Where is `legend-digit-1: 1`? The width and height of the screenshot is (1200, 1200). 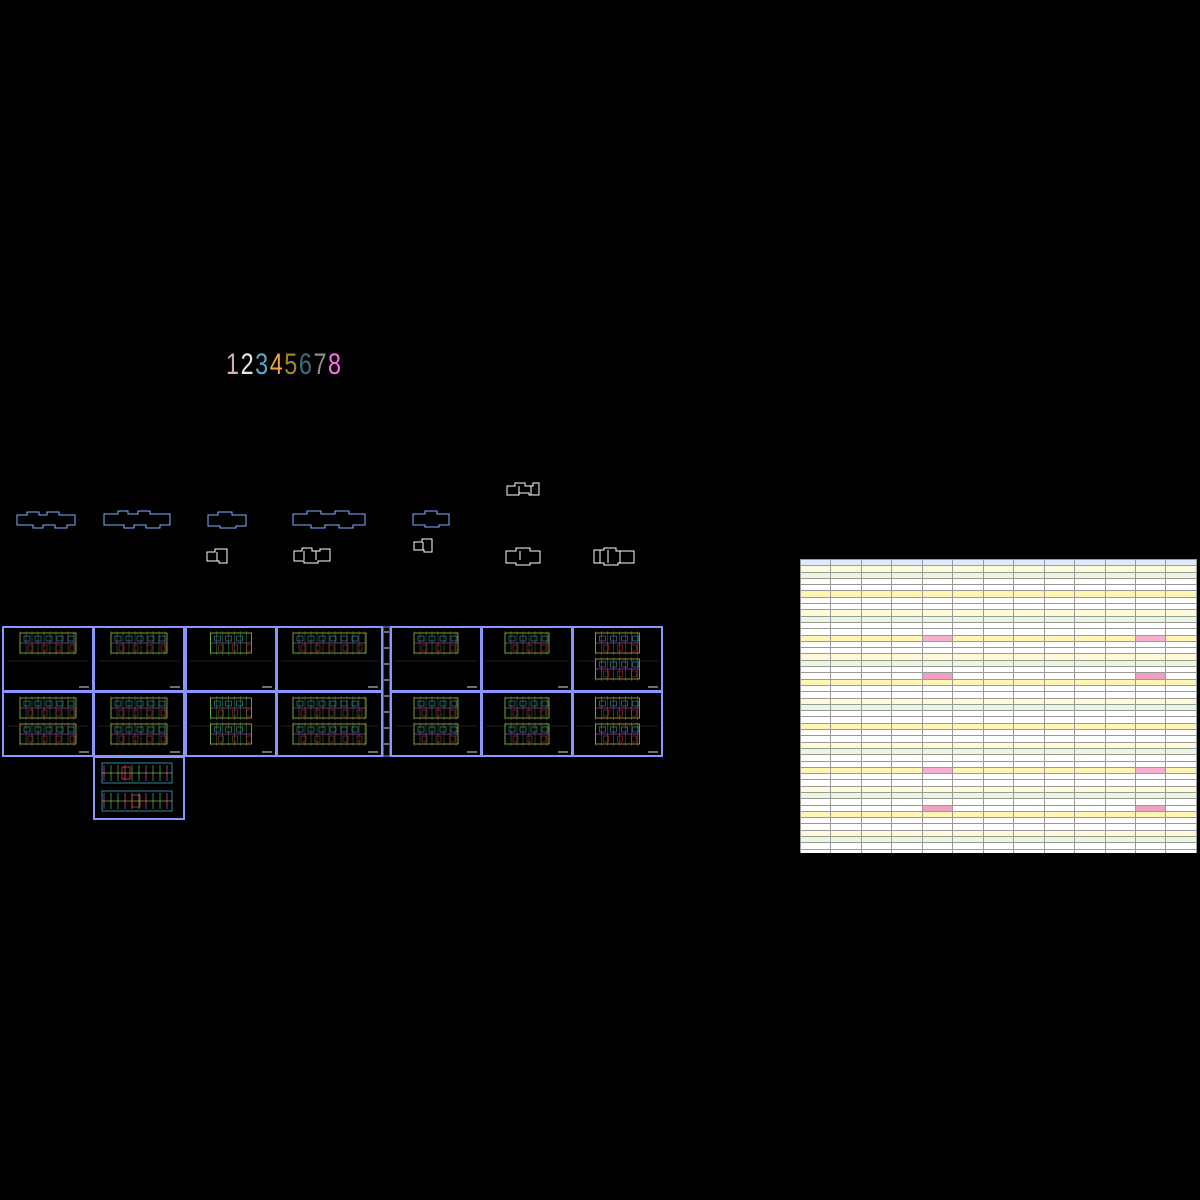 legend-digit-1: 1 is located at coordinates (233, 364).